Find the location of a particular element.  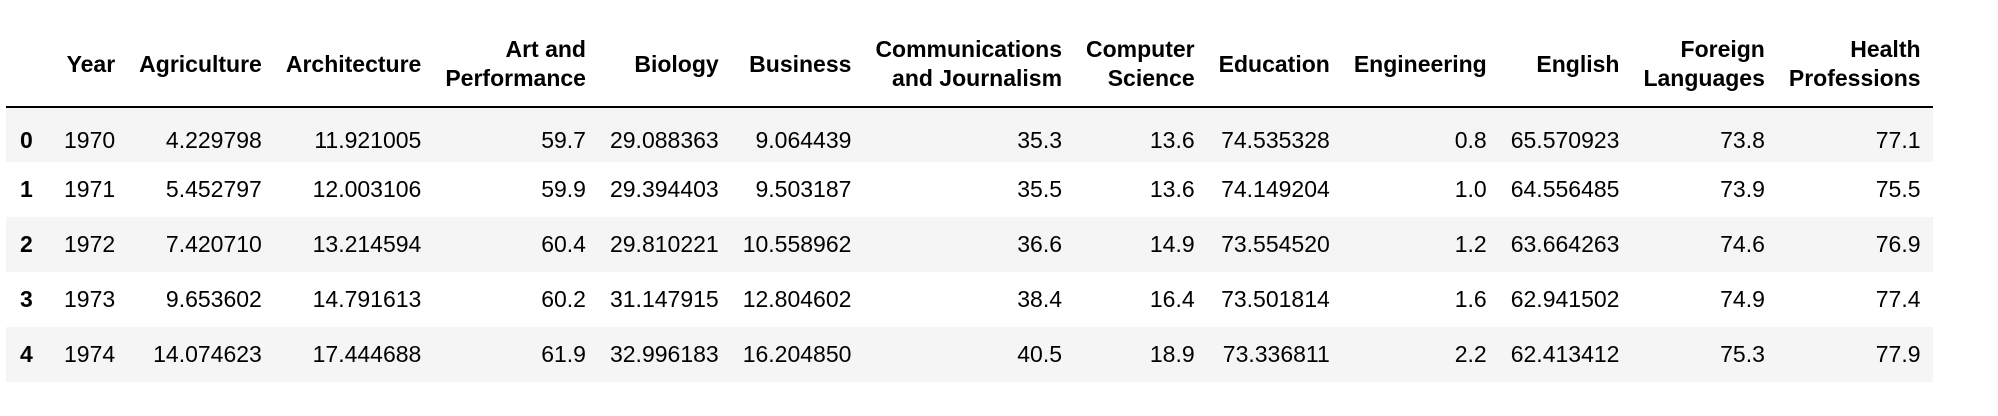

column-header: Computer ScienceComputerScience is located at coordinates (1140, 65).